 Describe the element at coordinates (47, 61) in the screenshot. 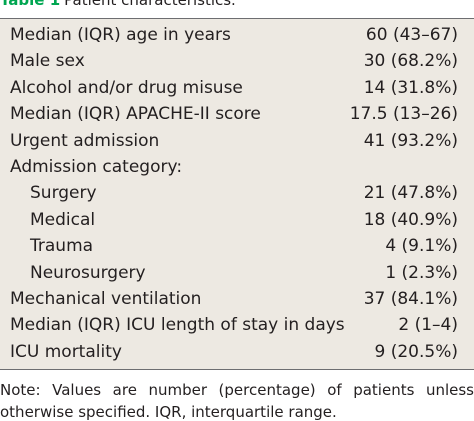

I see `row-label: Male sex` at that location.